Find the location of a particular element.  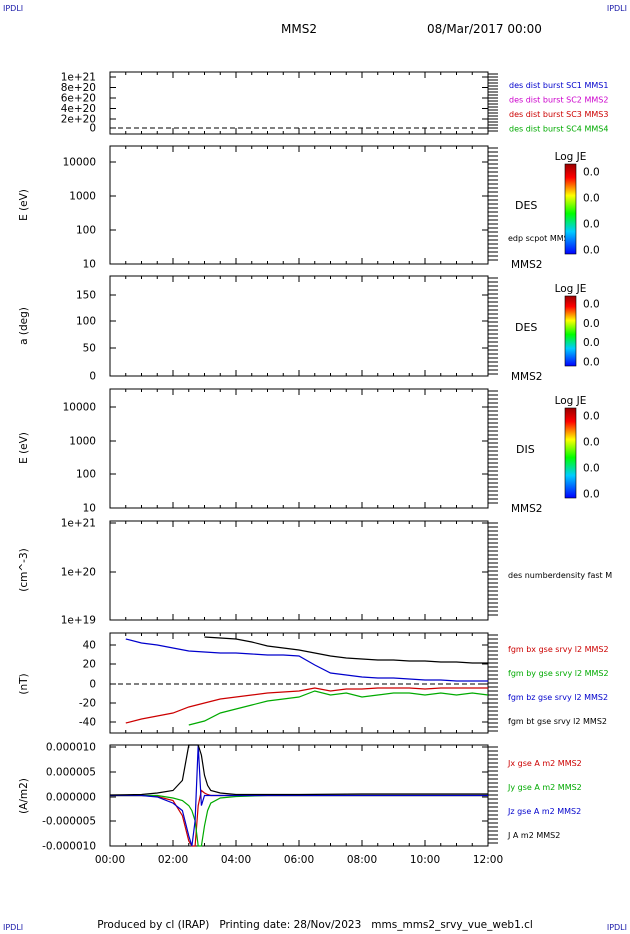

instrument-tag: DIS is located at coordinates (525, 449).